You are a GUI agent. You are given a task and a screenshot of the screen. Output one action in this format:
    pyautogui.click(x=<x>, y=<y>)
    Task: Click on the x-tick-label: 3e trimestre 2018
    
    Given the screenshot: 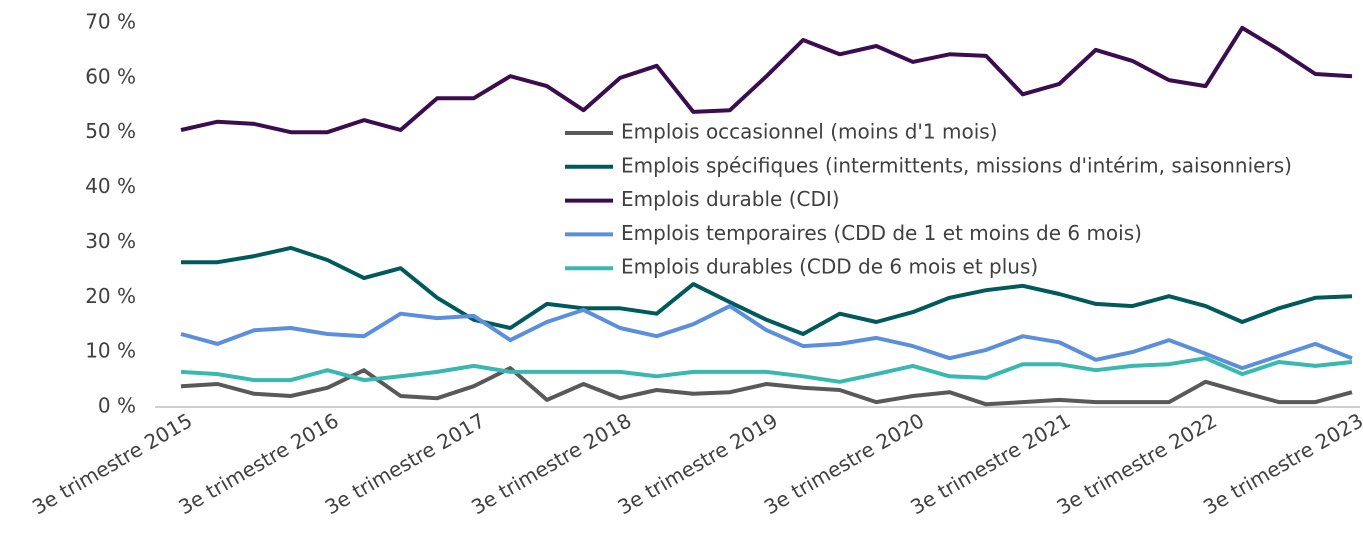 What is the action you would take?
    pyautogui.click(x=551, y=463)
    